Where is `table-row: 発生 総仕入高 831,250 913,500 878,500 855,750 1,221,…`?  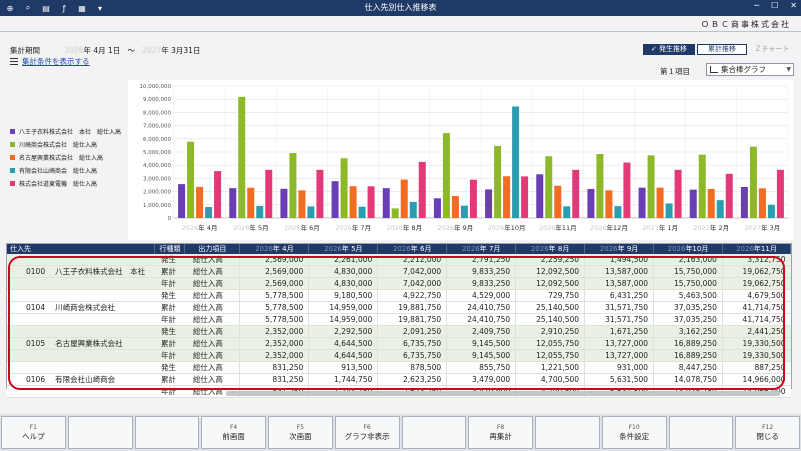 table-row: 発生 総仕入高 831,250 913,500 878,500 855,750 1,221,… is located at coordinates (399, 367).